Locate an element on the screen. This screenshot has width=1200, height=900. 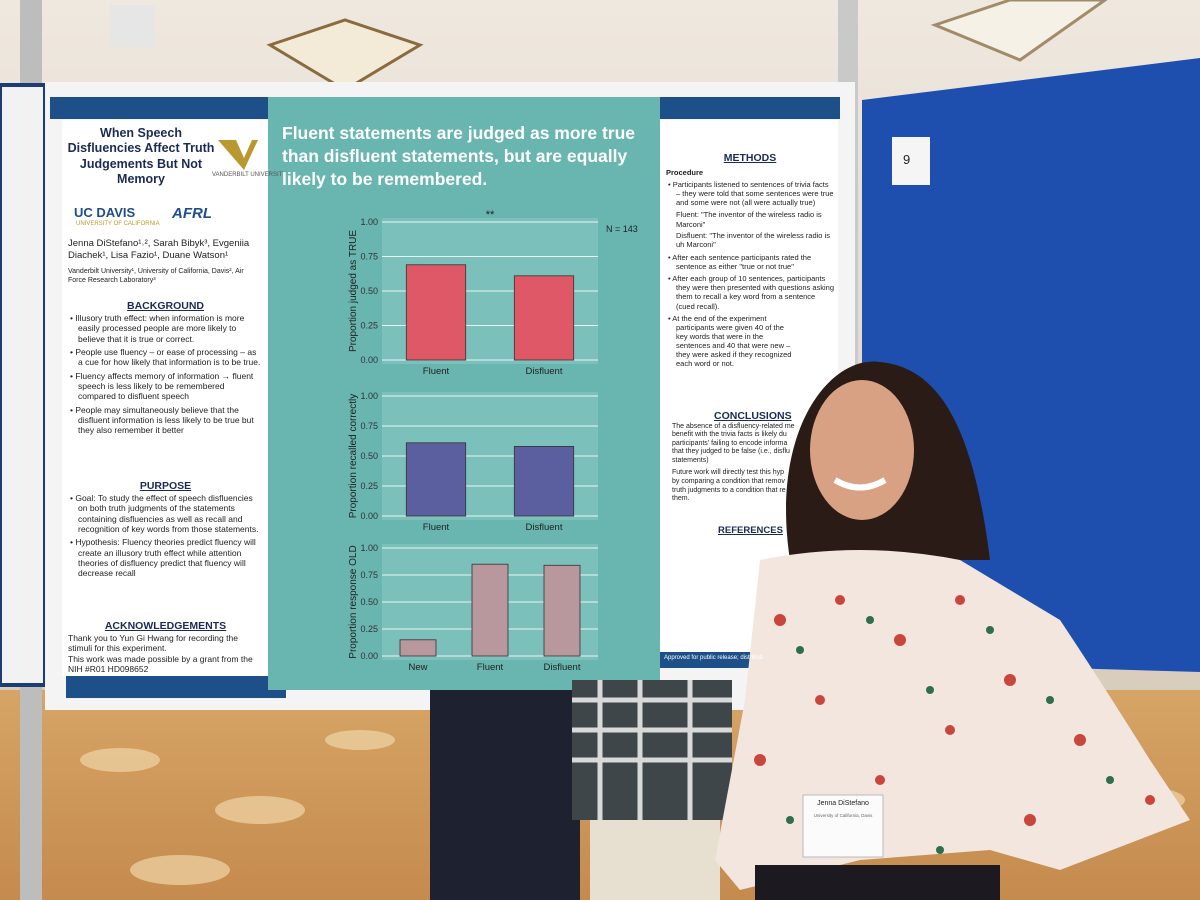
side-poster is located at coordinates (23, 385).